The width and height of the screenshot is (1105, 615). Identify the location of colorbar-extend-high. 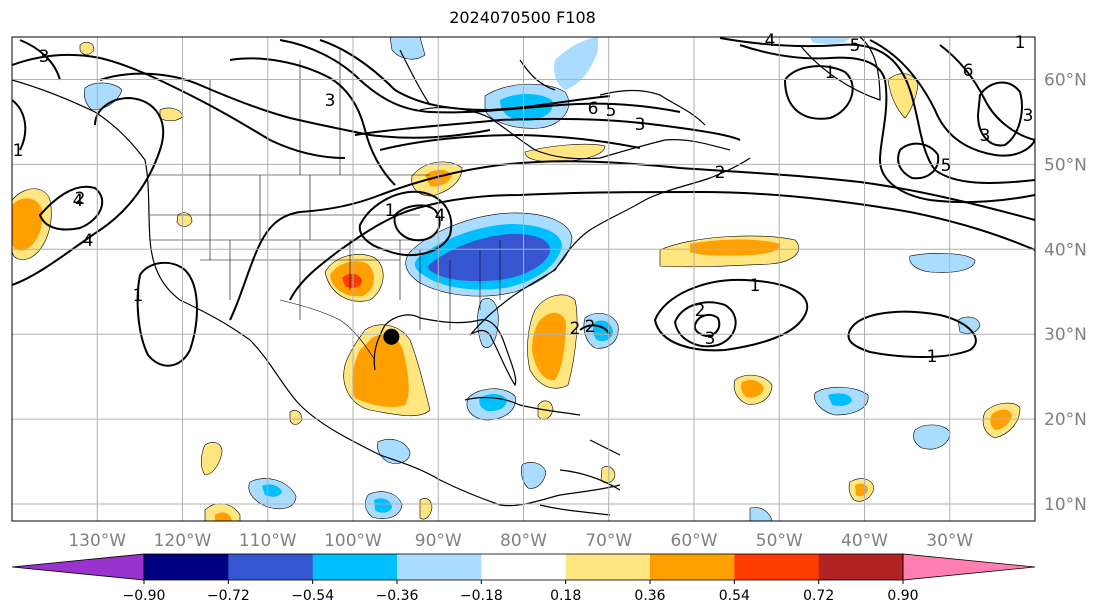
(969, 567).